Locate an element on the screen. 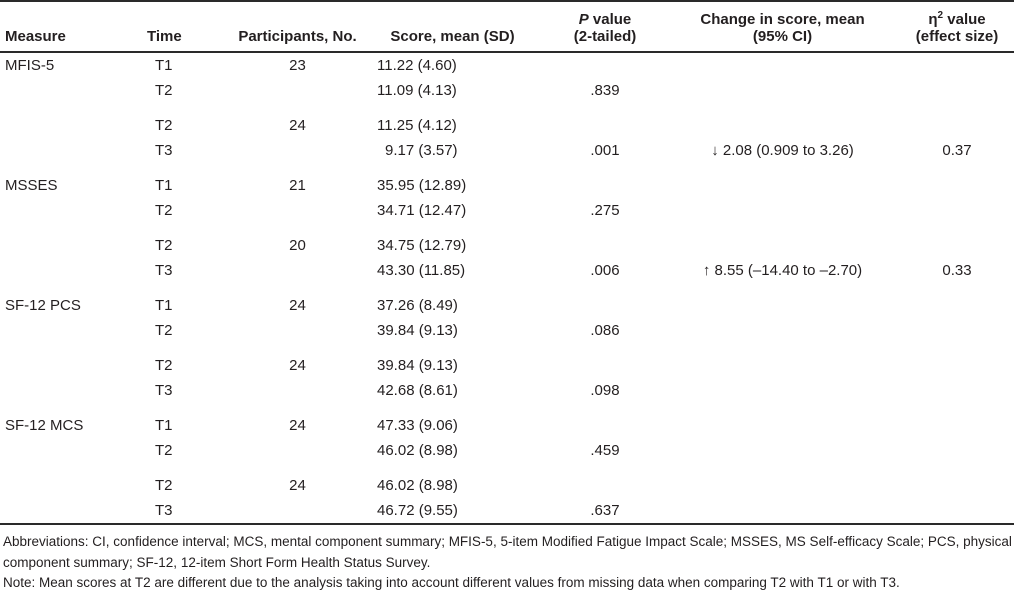 The height and width of the screenshot is (613, 1014). cell-participants: 20 is located at coordinates (297, 245).